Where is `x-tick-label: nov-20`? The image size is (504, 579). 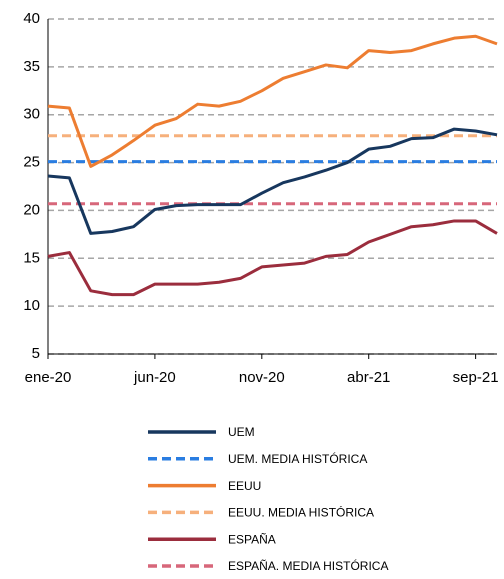
x-tick-label: nov-20 is located at coordinates (262, 377).